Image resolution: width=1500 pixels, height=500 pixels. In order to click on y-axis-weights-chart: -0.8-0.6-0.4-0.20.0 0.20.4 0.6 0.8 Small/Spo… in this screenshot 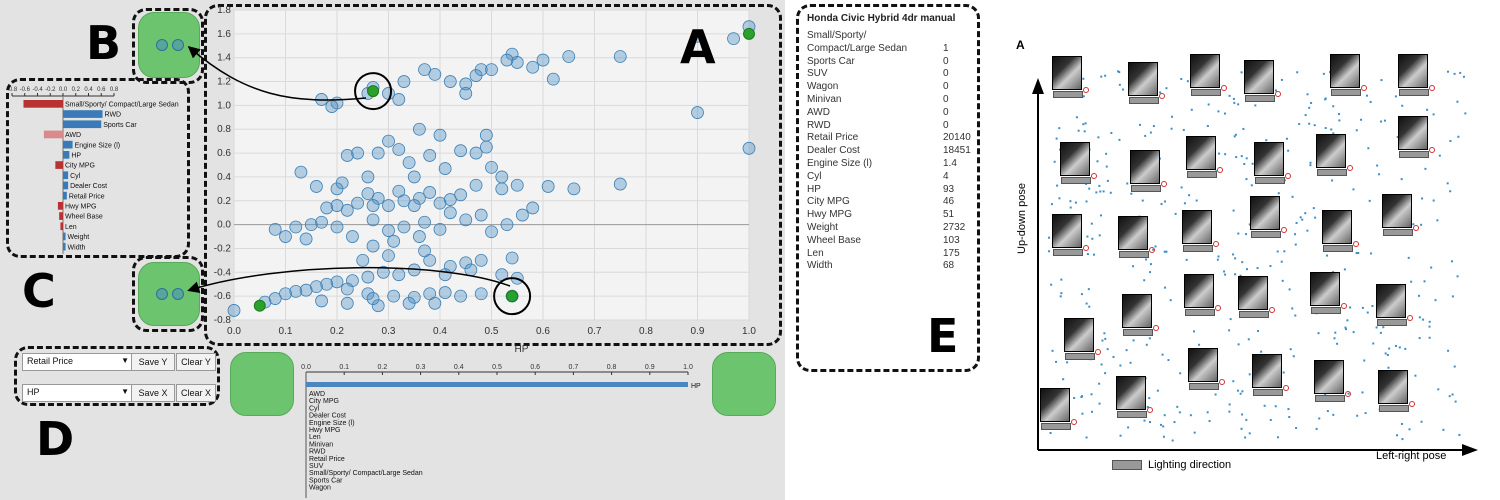, I will do `click(98, 169)`.